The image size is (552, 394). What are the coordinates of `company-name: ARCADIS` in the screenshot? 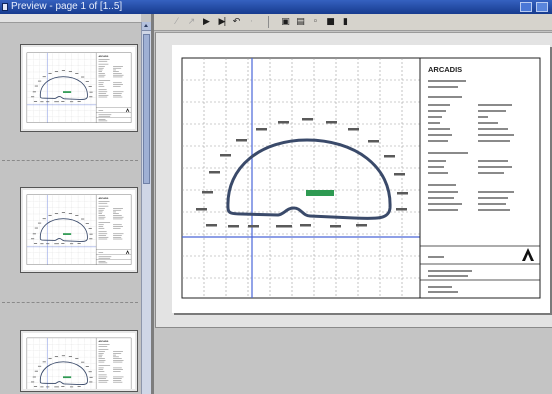 It's located at (445, 69).